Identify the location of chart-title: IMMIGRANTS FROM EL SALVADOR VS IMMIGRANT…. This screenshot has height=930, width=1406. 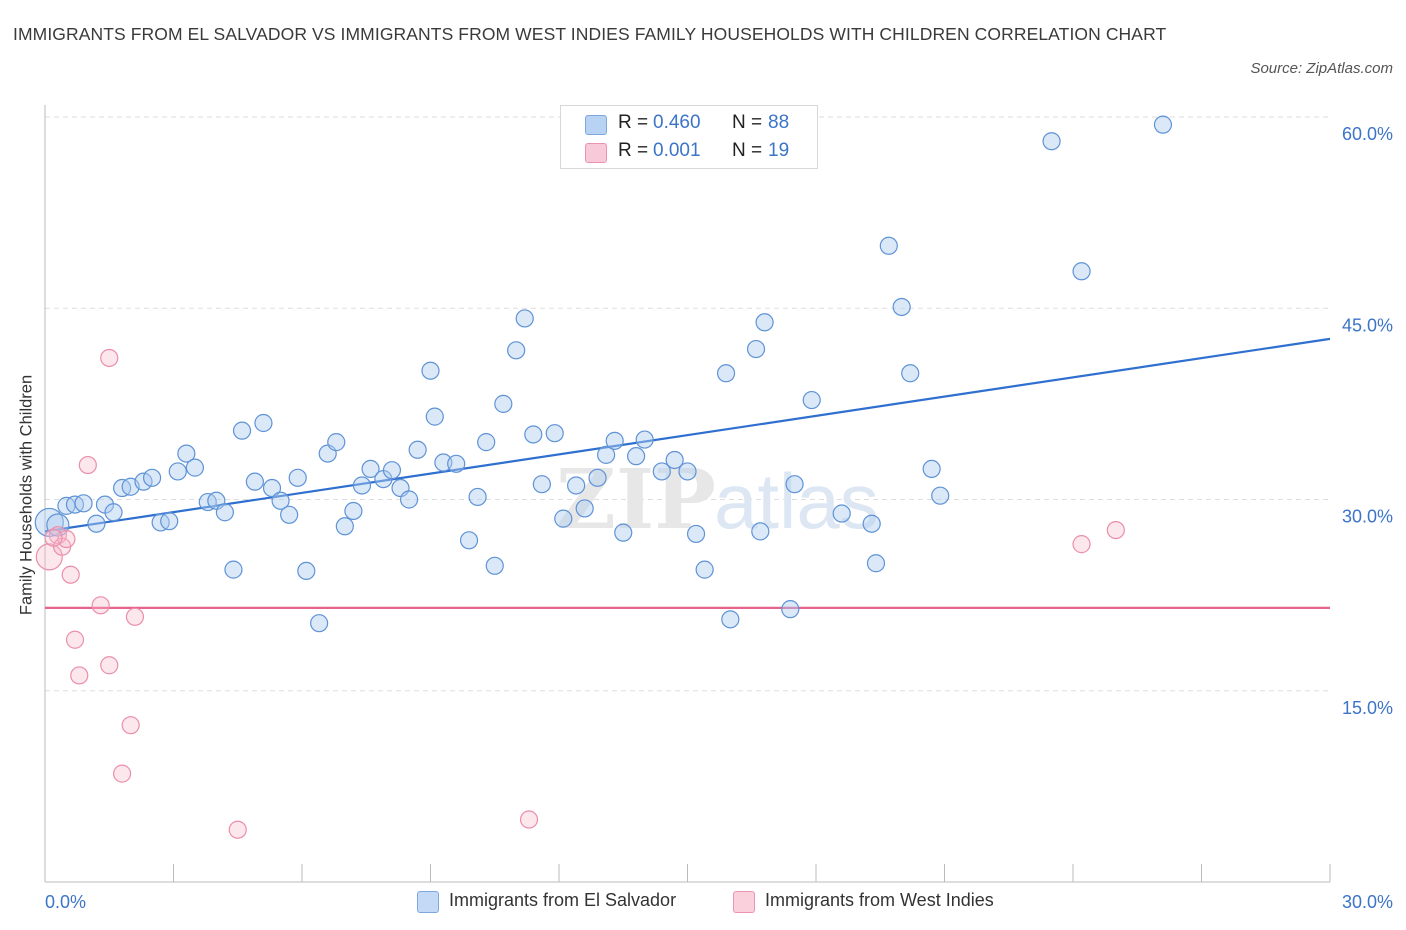
(590, 34).